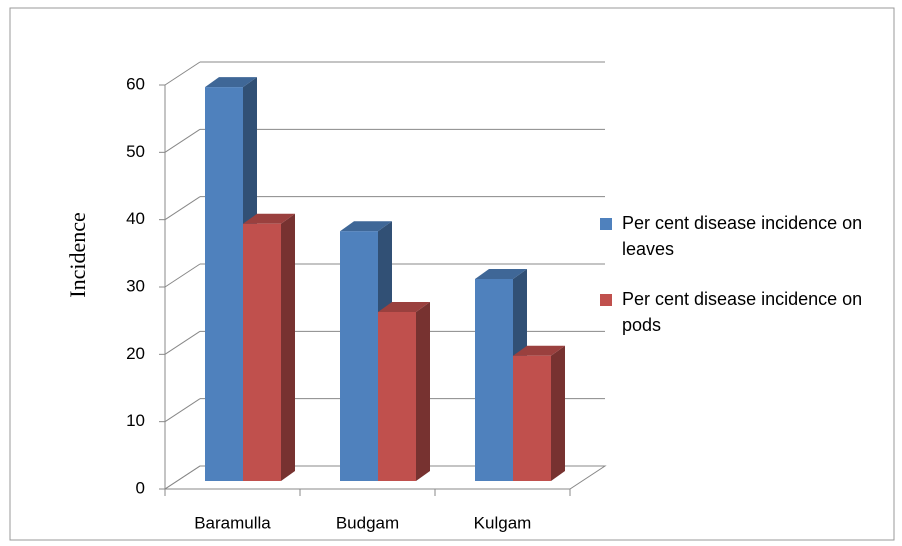  I want to click on legend-label: Per cent disease incidence on leaves, so click(742, 236).